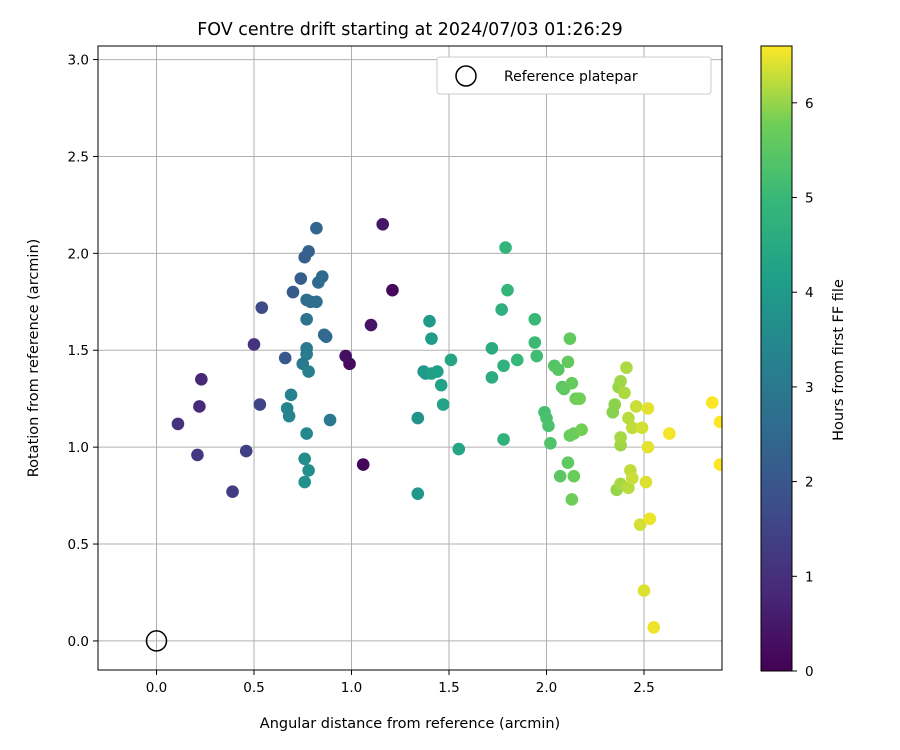  Describe the element at coordinates (809, 483) in the screenshot. I see `colorbar-tick-label: 2` at that location.